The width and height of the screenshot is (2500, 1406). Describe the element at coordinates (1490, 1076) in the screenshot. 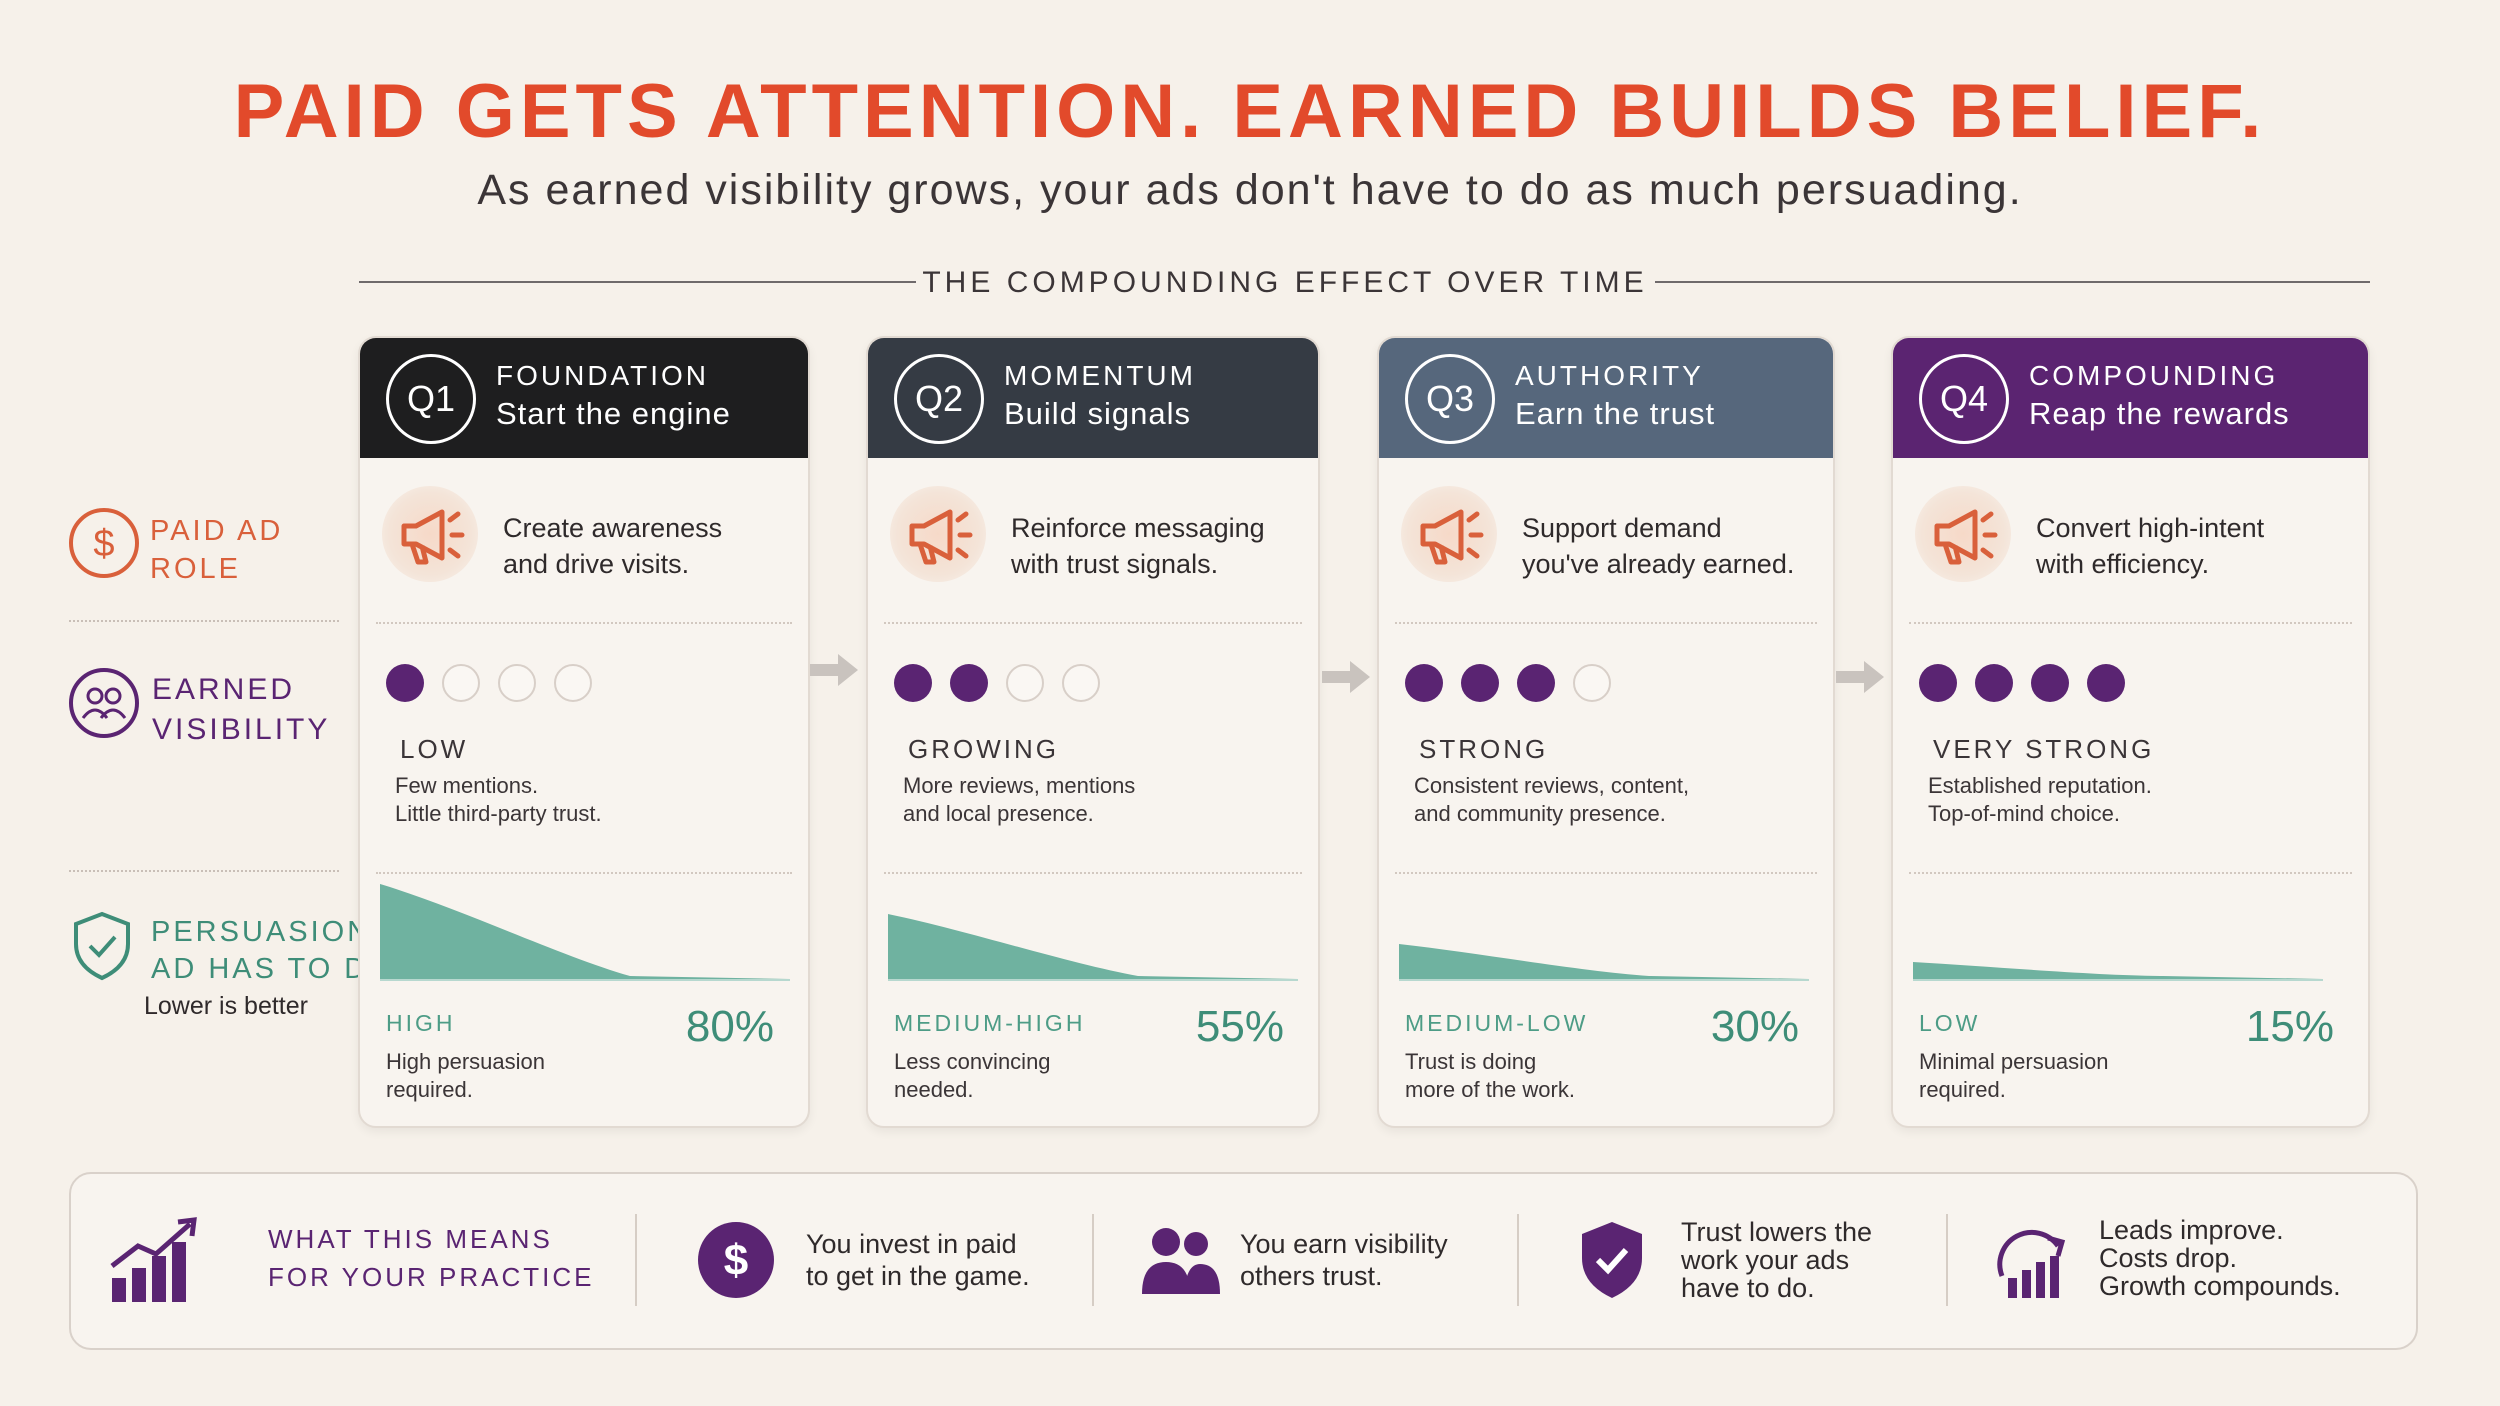

I see `persuasion-description: Trust is doing more of the work.` at that location.